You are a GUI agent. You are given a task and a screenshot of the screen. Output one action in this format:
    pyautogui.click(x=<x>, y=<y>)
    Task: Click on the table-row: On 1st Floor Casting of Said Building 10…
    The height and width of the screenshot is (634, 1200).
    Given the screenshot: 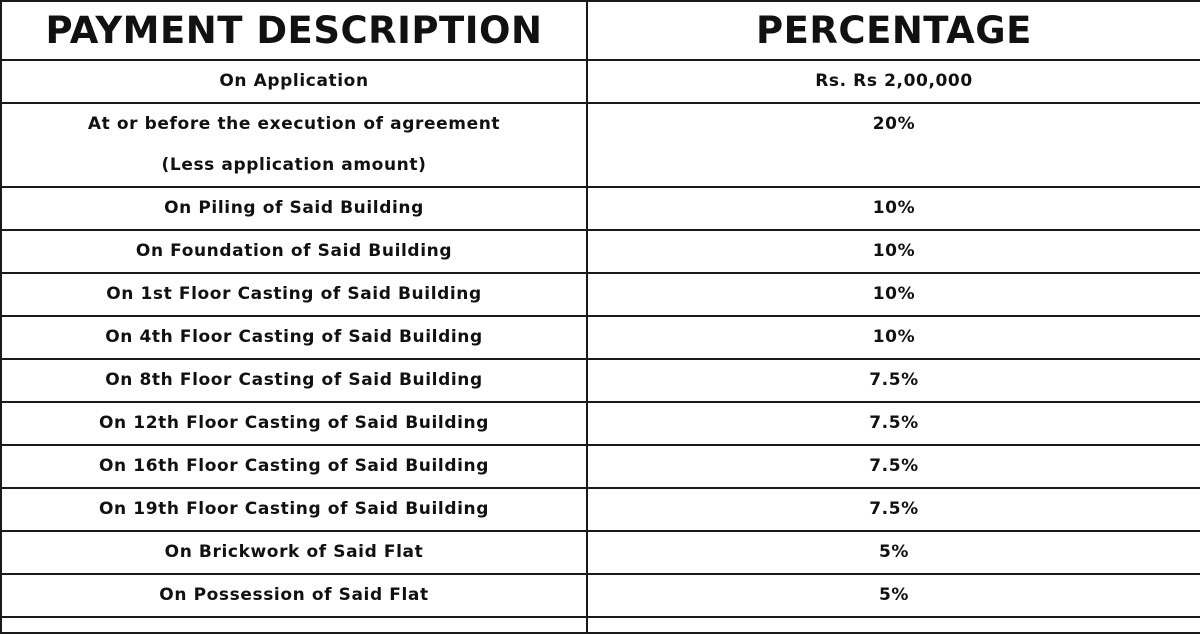 What is the action you would take?
    pyautogui.click(x=600, y=294)
    